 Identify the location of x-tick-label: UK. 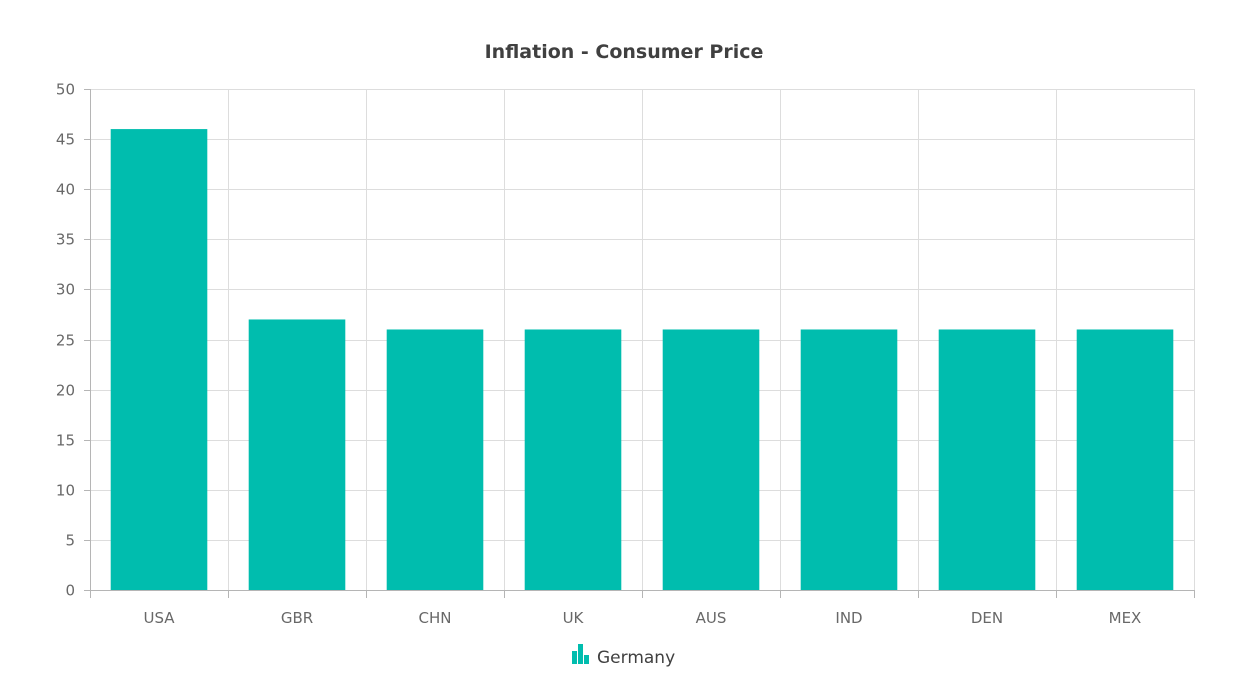
(574, 618).